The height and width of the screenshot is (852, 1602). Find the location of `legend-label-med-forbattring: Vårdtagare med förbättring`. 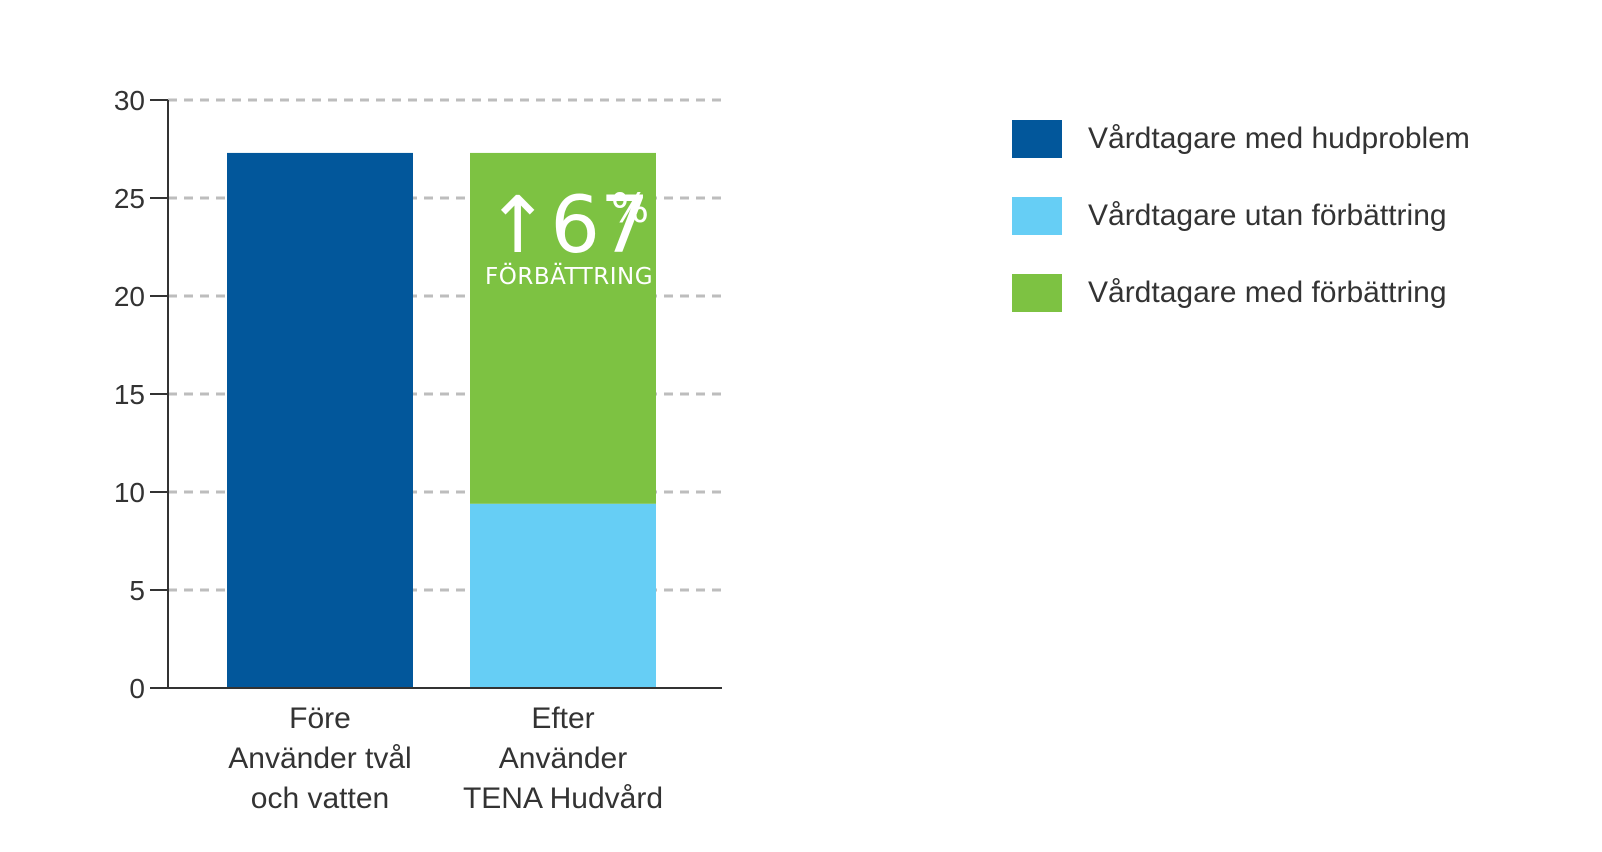

legend-label-med-forbattring: Vårdtagare med förbättring is located at coordinates (1267, 292).